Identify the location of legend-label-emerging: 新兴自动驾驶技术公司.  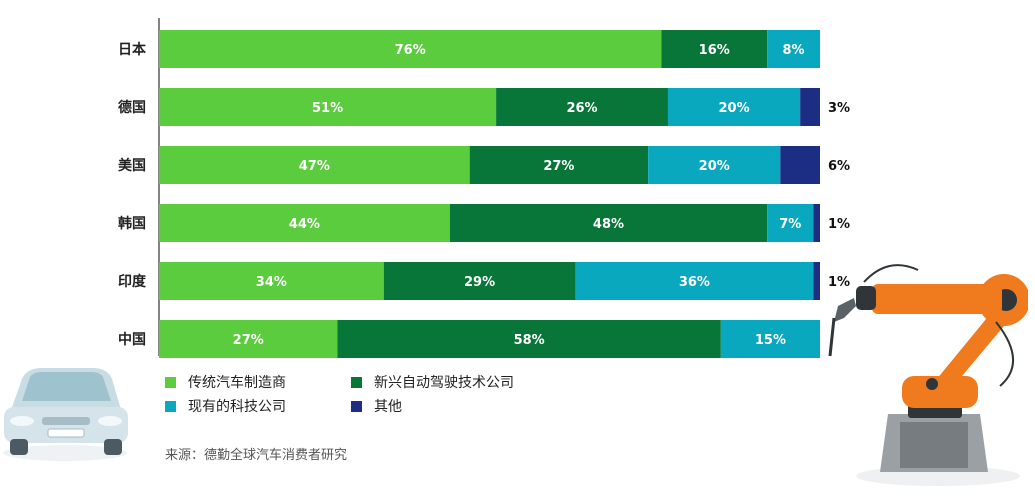
(444, 383).